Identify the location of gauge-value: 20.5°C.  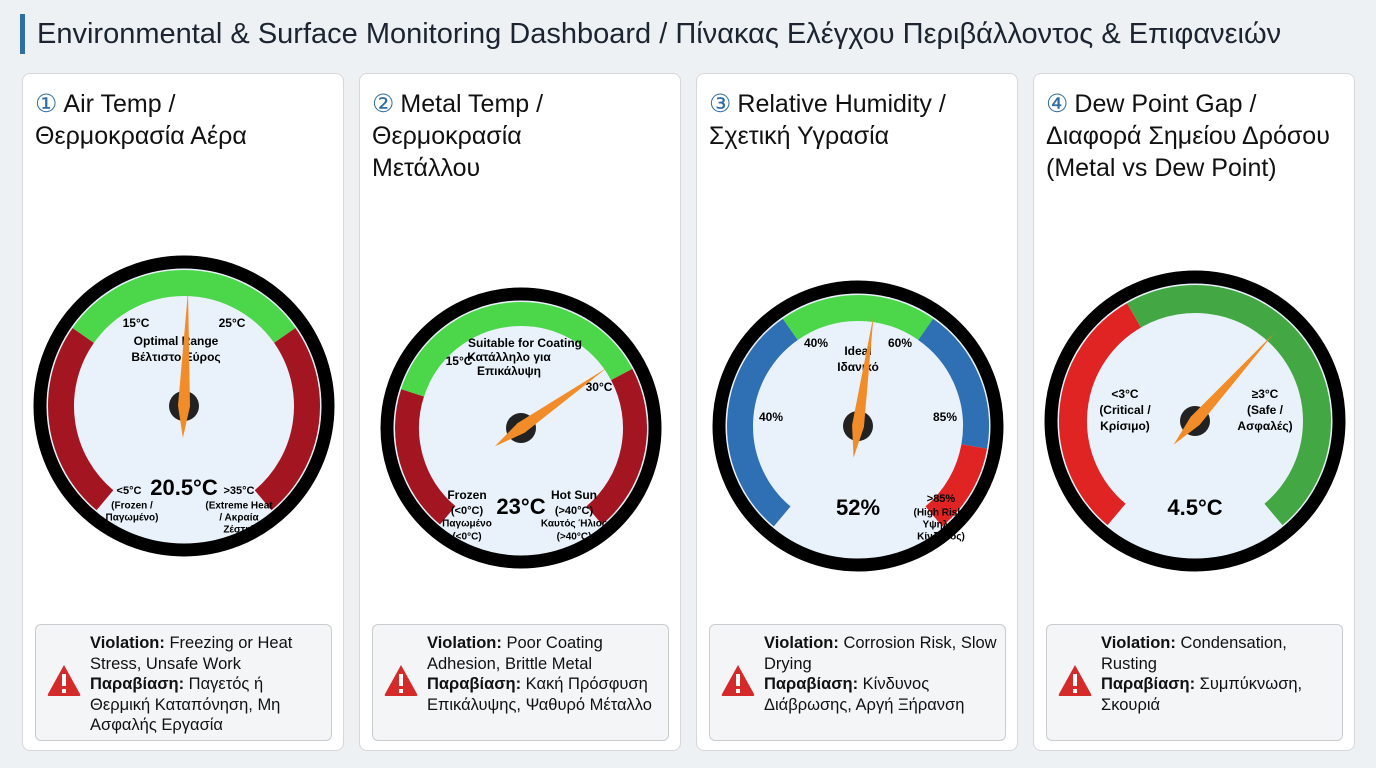
(184, 487).